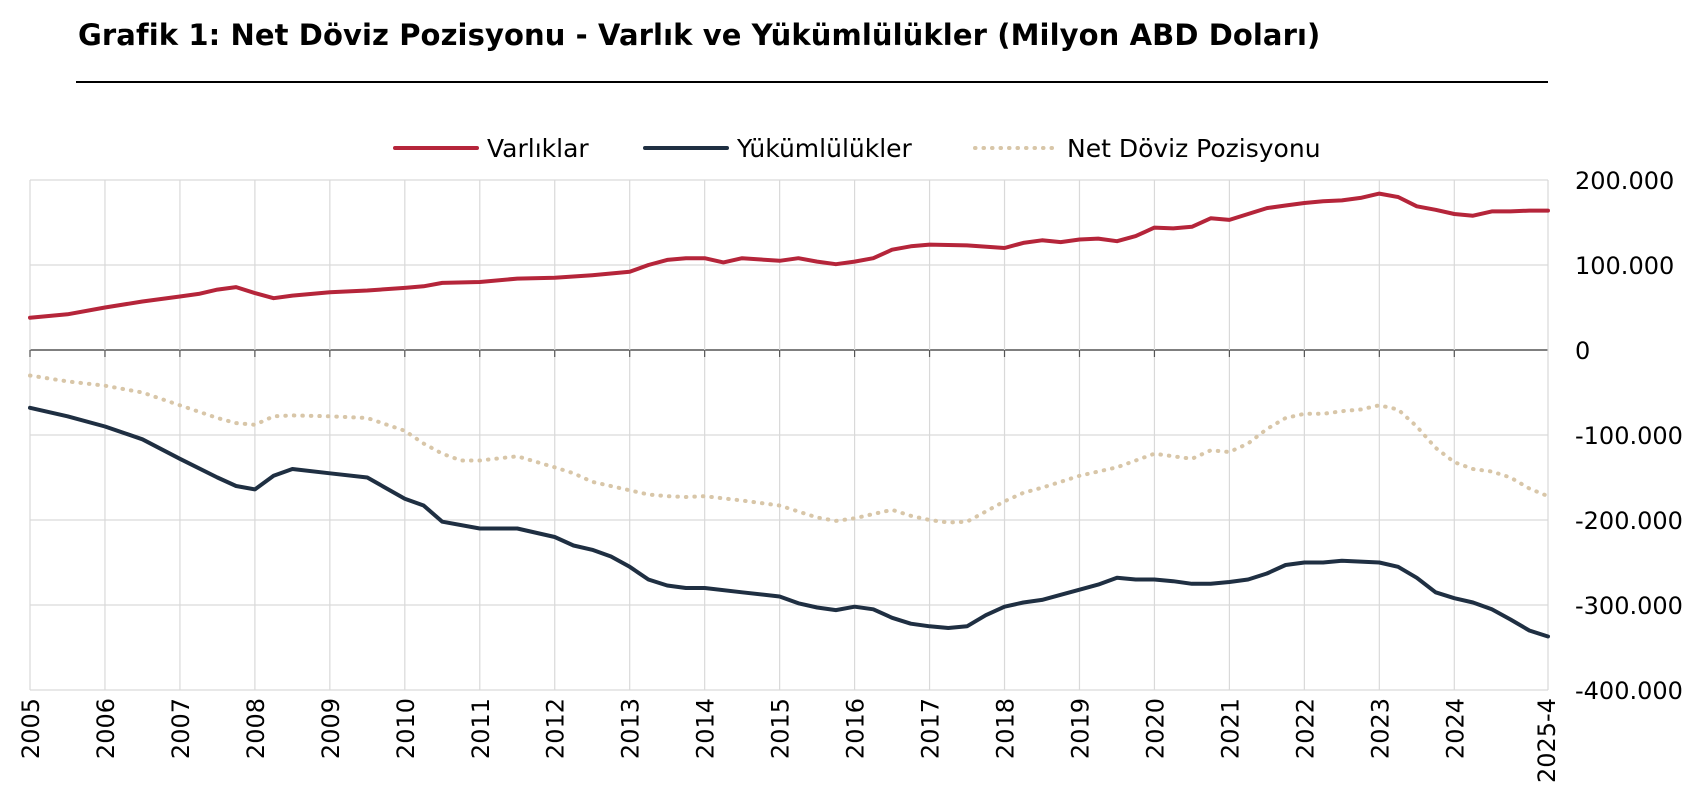 The height and width of the screenshot is (810, 1704). I want to click on x-tick-label: 2013, so click(631, 728).